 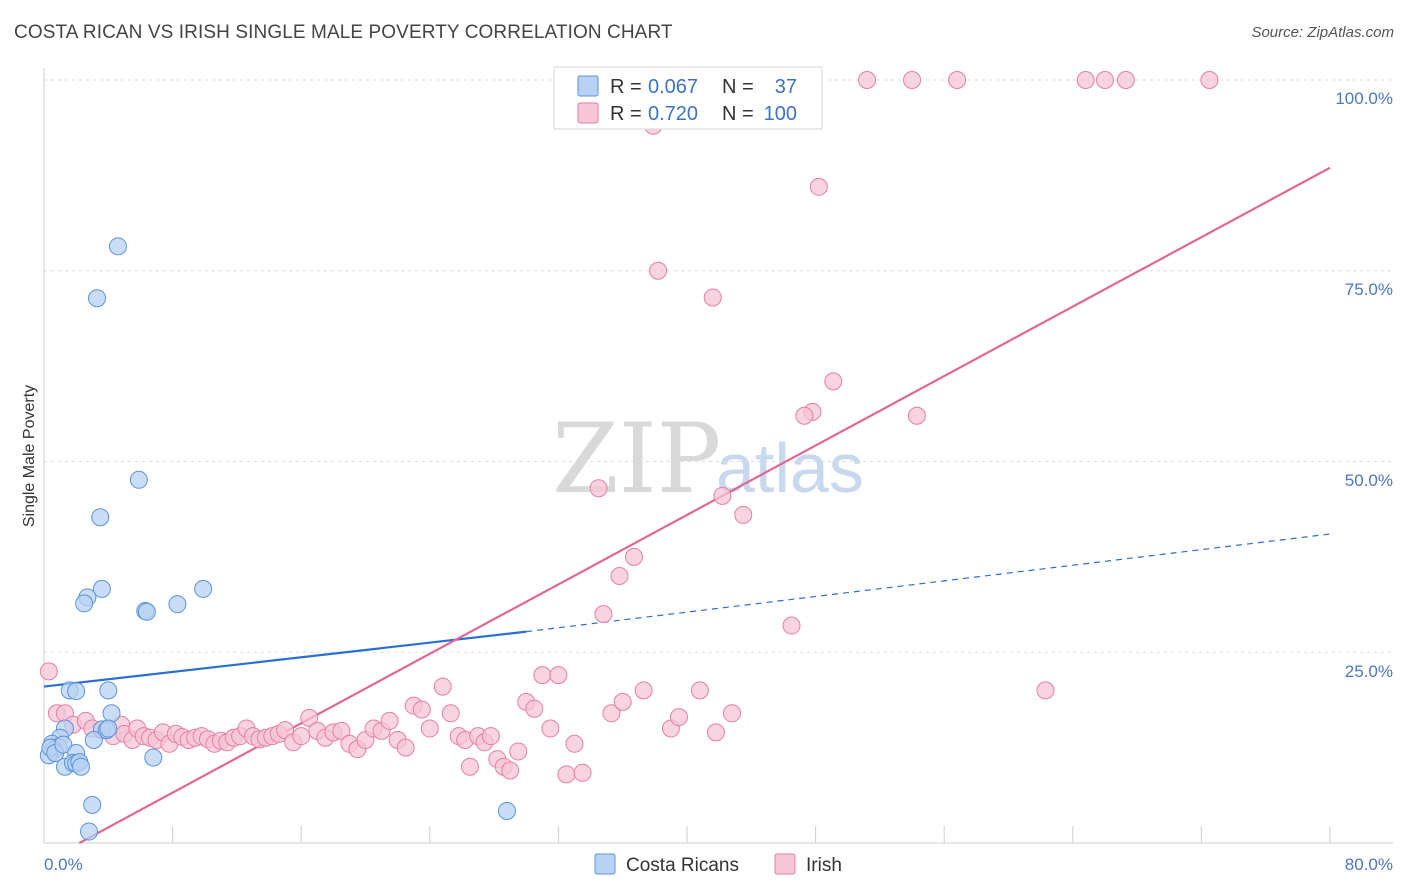 What do you see at coordinates (824, 865) in the screenshot?
I see `bottom-legend-irish: Irish` at bounding box center [824, 865].